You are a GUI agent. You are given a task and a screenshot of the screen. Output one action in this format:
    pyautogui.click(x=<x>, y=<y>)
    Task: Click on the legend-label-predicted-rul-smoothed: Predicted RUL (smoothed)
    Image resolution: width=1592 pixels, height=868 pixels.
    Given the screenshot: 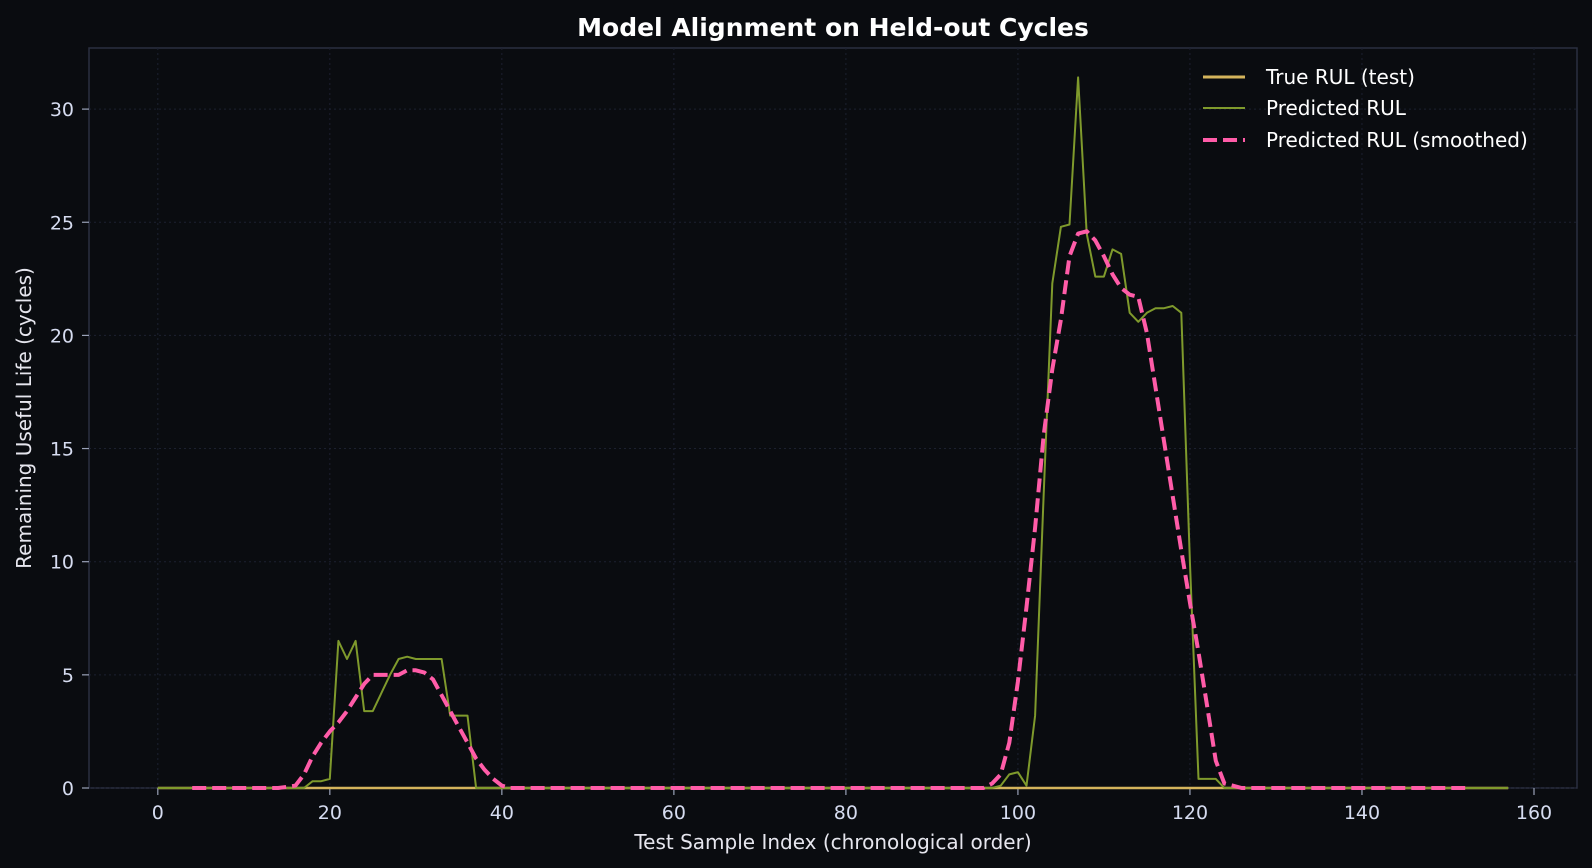 What is the action you would take?
    pyautogui.click(x=1397, y=140)
    